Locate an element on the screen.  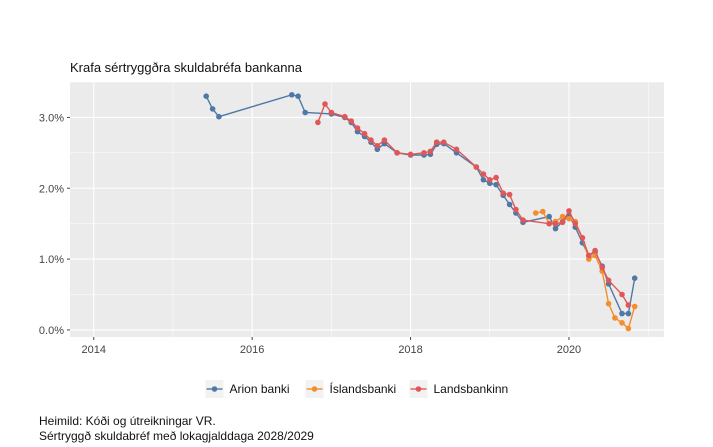
x-tick-label: 2014 is located at coordinates (94, 350).